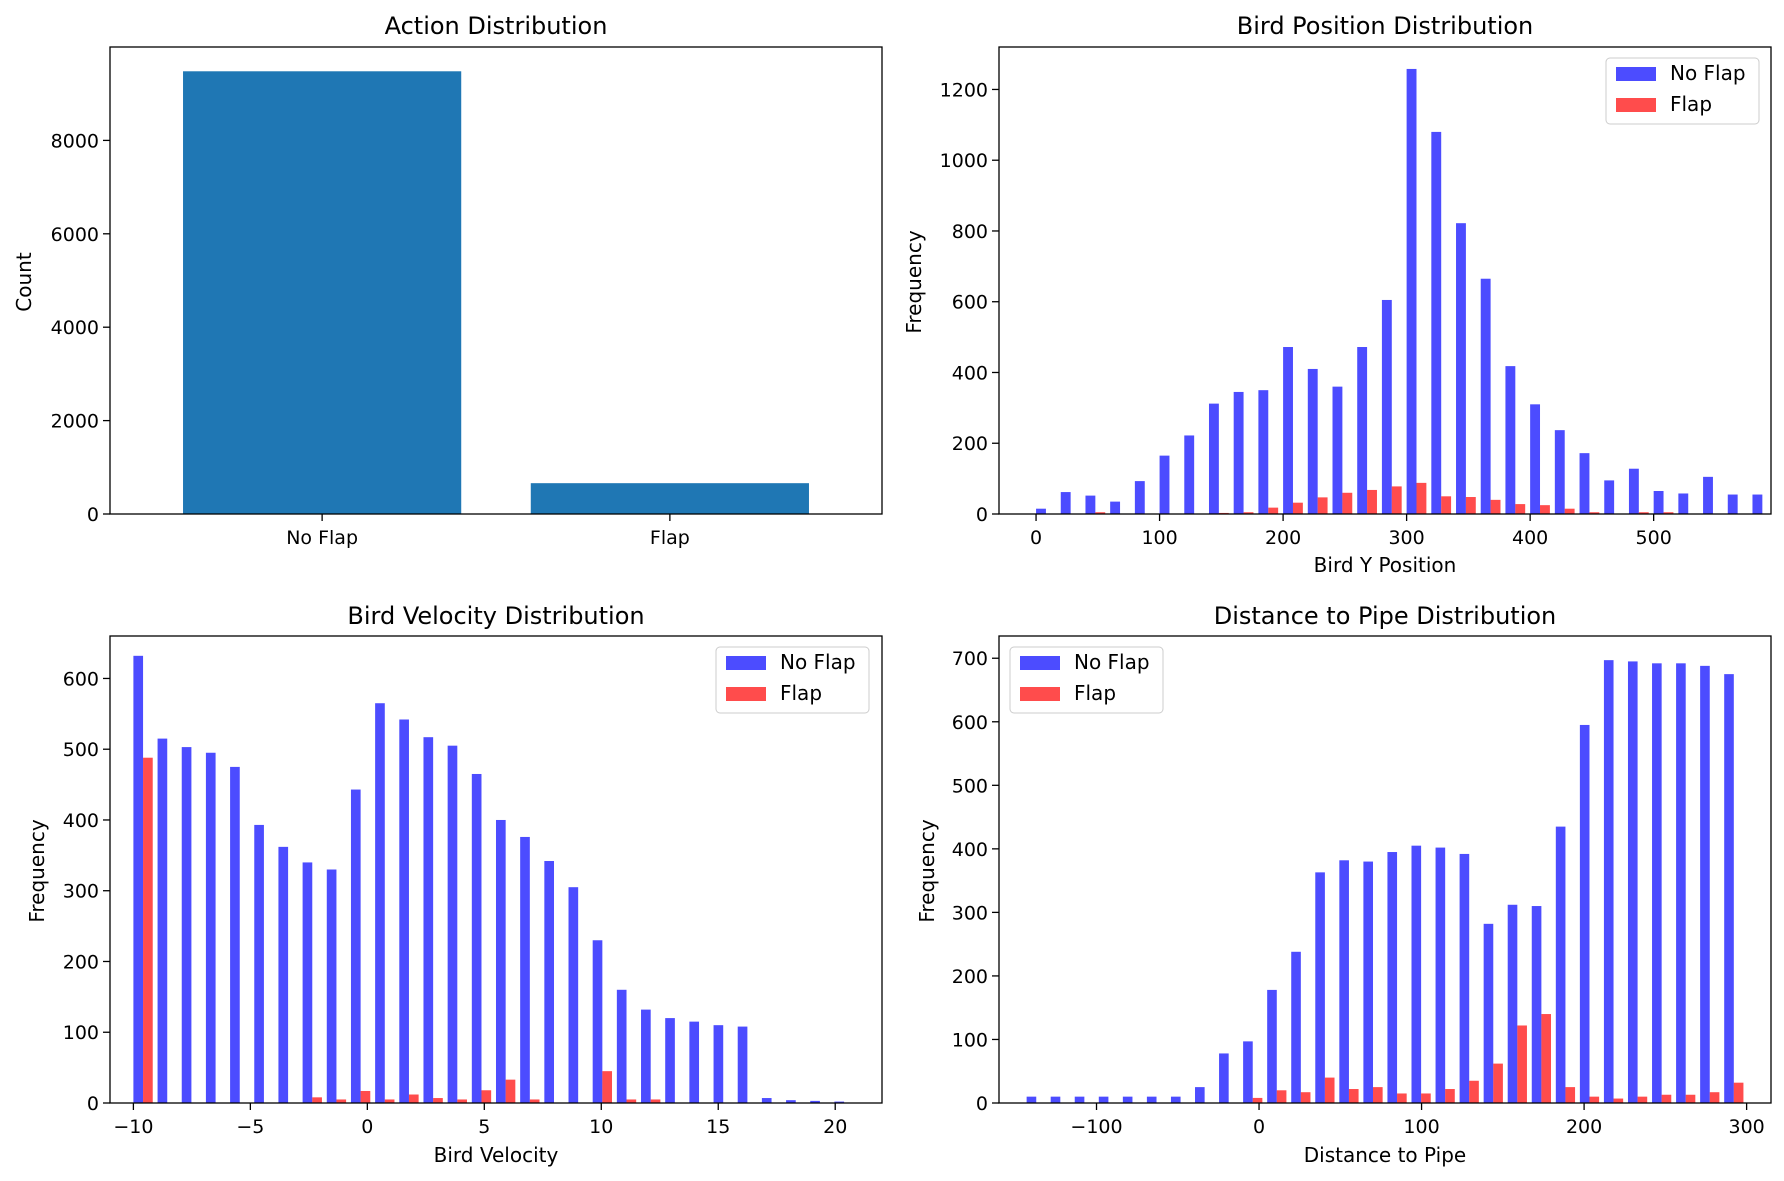  What do you see at coordinates (1259, 1127) in the screenshot?
I see `x-tick-label: 0` at bounding box center [1259, 1127].